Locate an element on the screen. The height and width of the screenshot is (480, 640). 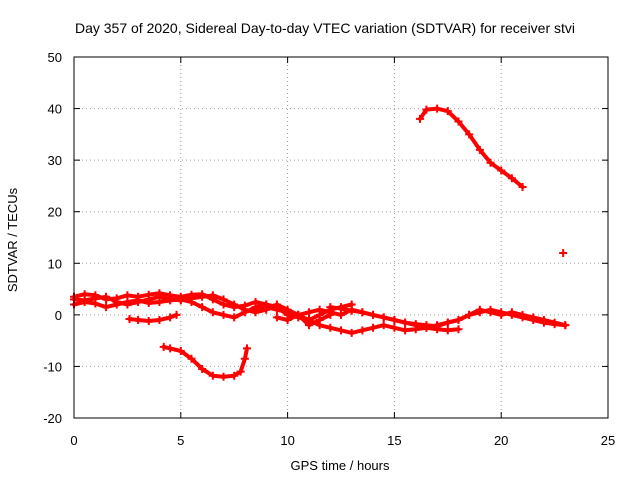
series-line is located at coordinates (471, 147).